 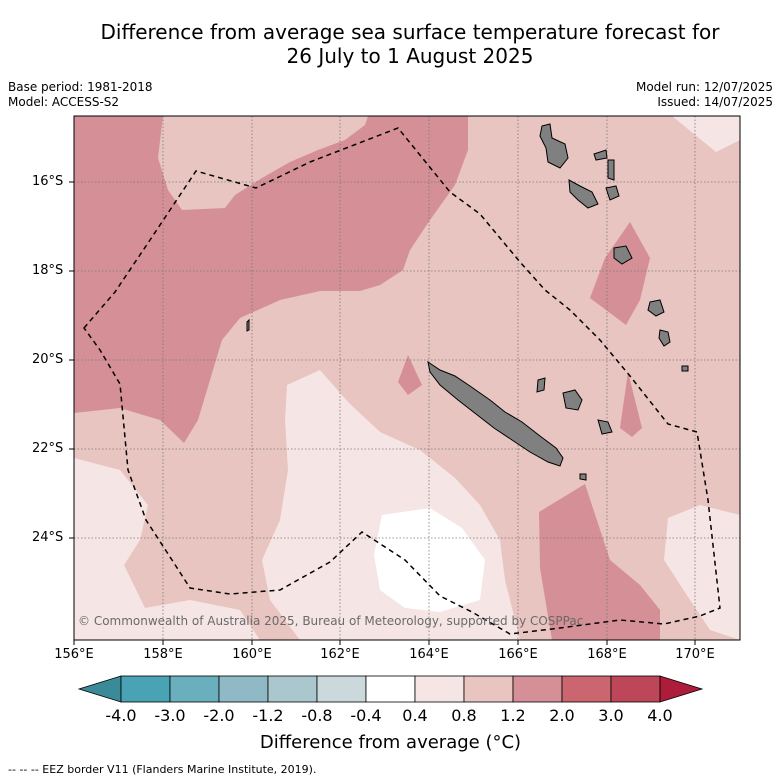 I want to click on anomaly-region-1.2-2.0-small-west, so click(x=410, y=375).